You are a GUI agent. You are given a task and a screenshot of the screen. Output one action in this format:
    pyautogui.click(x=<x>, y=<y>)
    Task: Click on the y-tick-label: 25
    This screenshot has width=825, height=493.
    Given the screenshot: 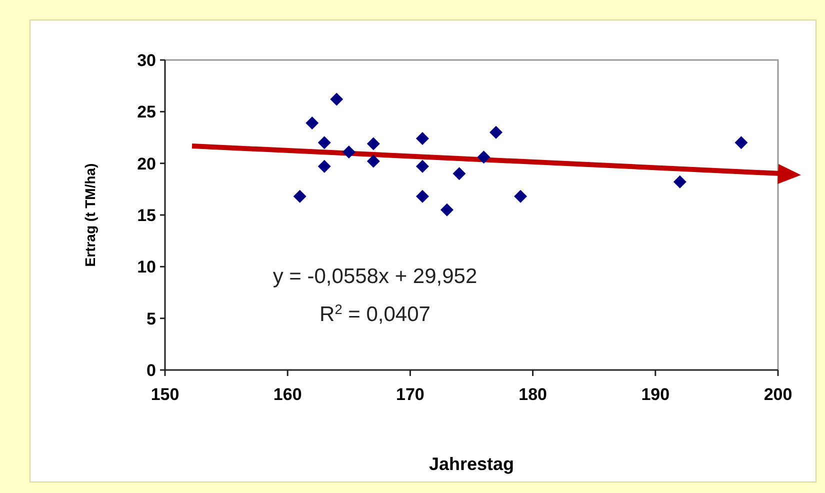 What is the action you would take?
    pyautogui.click(x=146, y=112)
    